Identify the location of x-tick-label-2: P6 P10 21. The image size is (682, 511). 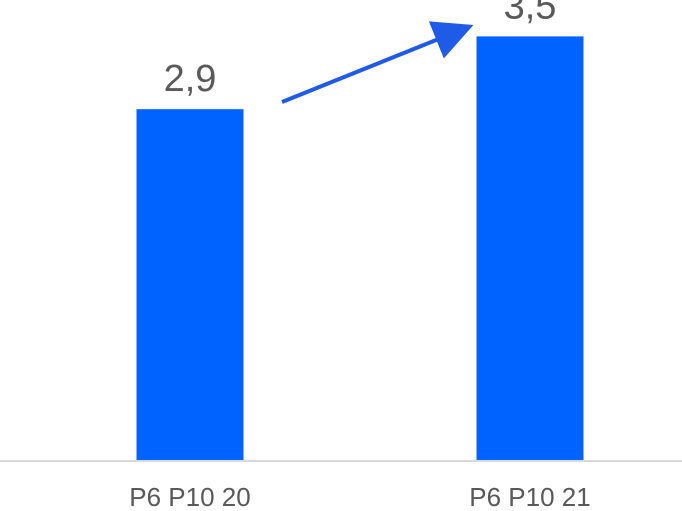
(529, 496).